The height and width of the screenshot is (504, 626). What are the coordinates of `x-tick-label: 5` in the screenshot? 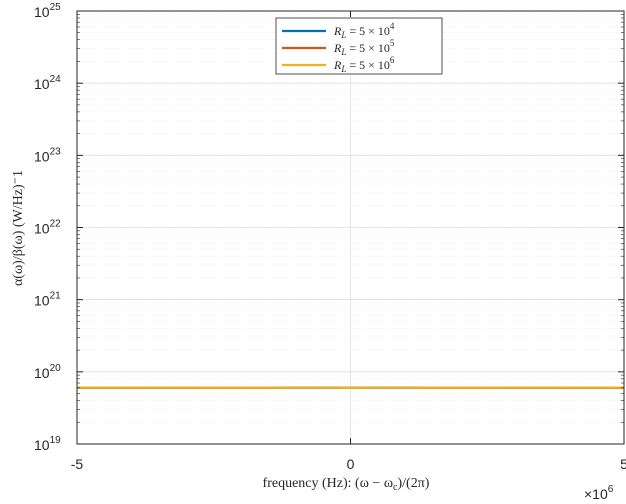 It's located at (623, 464).